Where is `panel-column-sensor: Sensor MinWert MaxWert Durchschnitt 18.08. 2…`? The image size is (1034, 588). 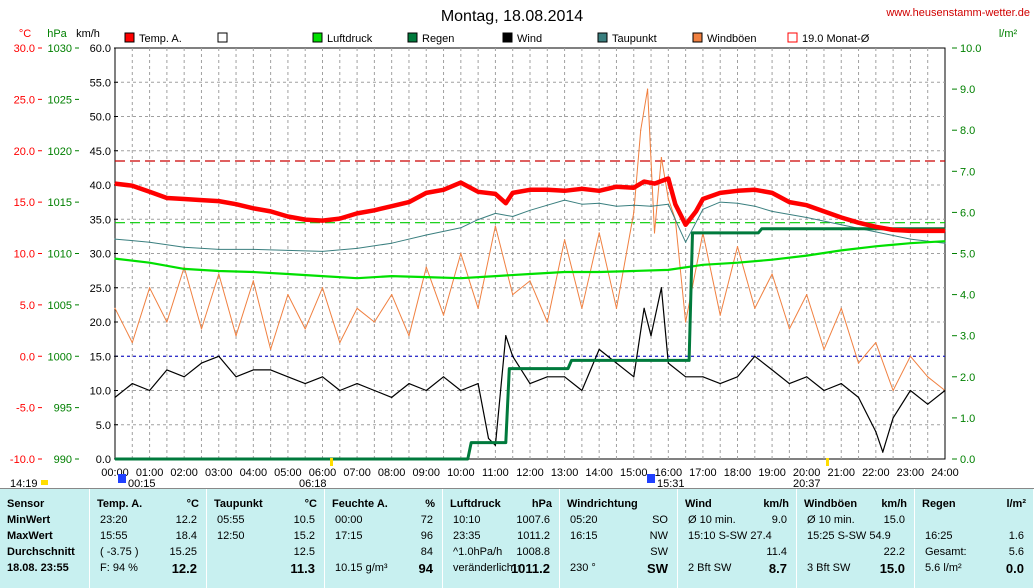 panel-column-sensor: Sensor MinWert MaxWert Durchschnitt 18.08. 2… is located at coordinates (45, 538).